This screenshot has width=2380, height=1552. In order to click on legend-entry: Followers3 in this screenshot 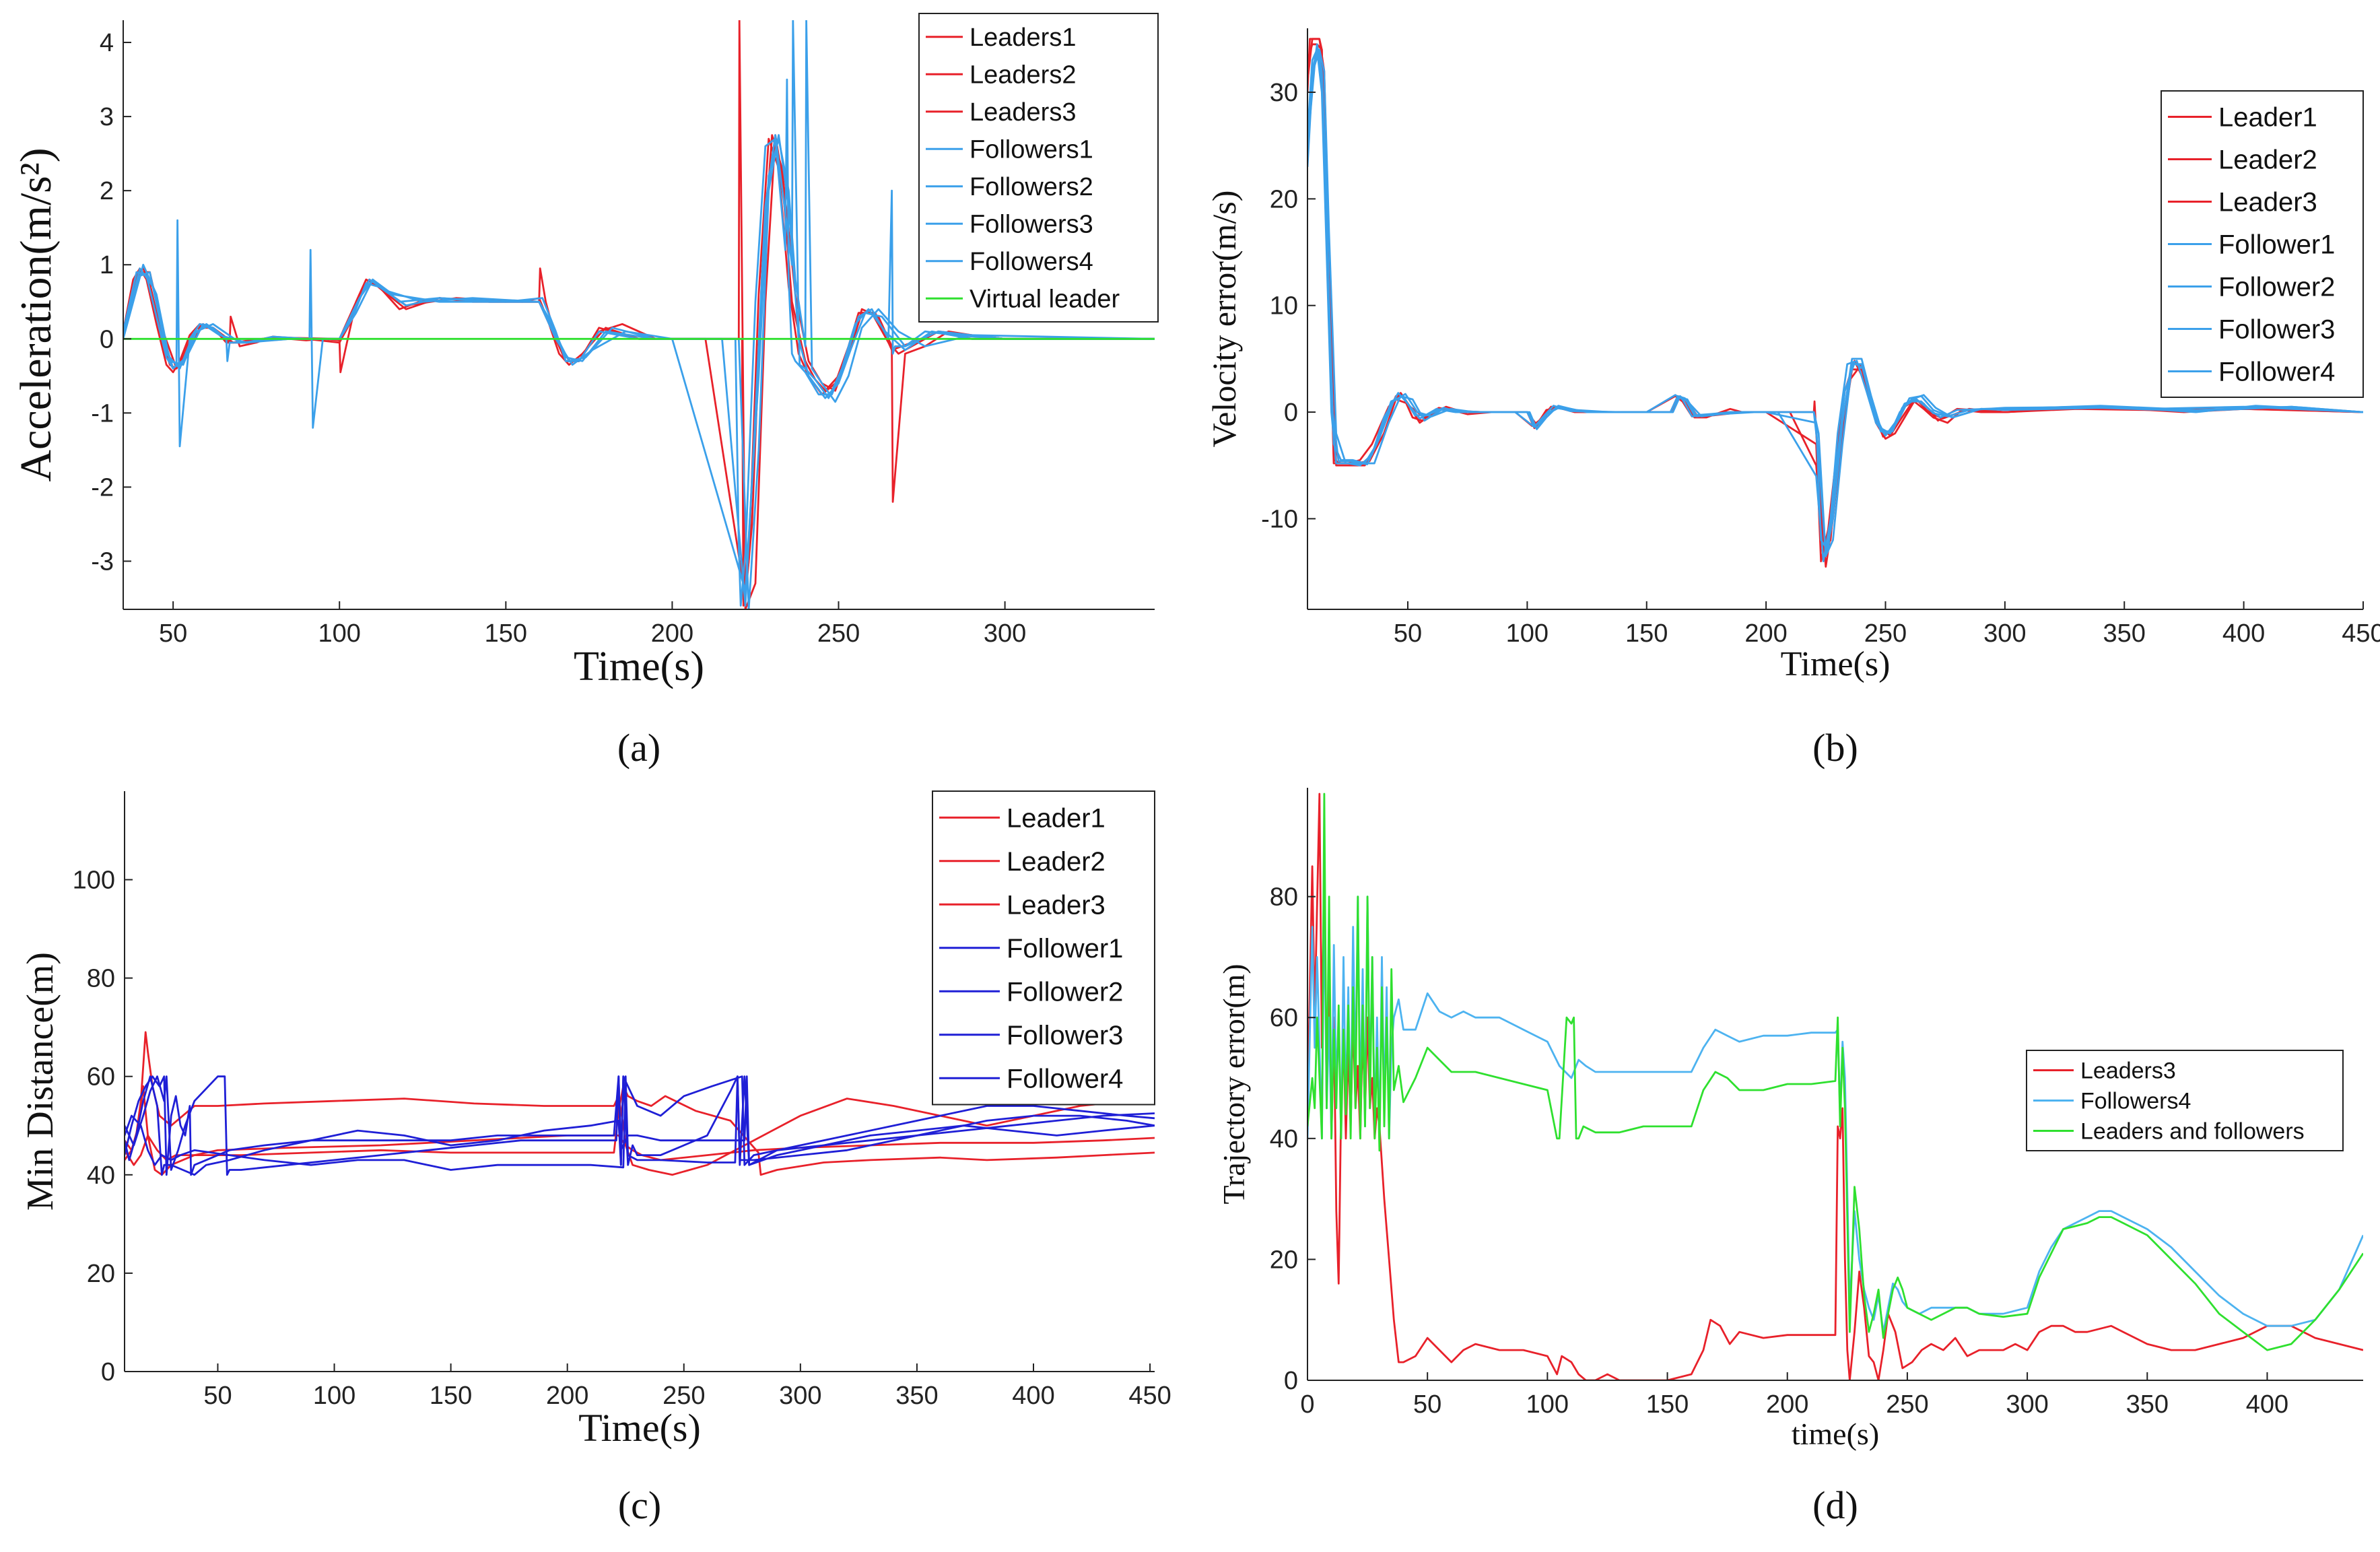, I will do `click(1031, 225)`.